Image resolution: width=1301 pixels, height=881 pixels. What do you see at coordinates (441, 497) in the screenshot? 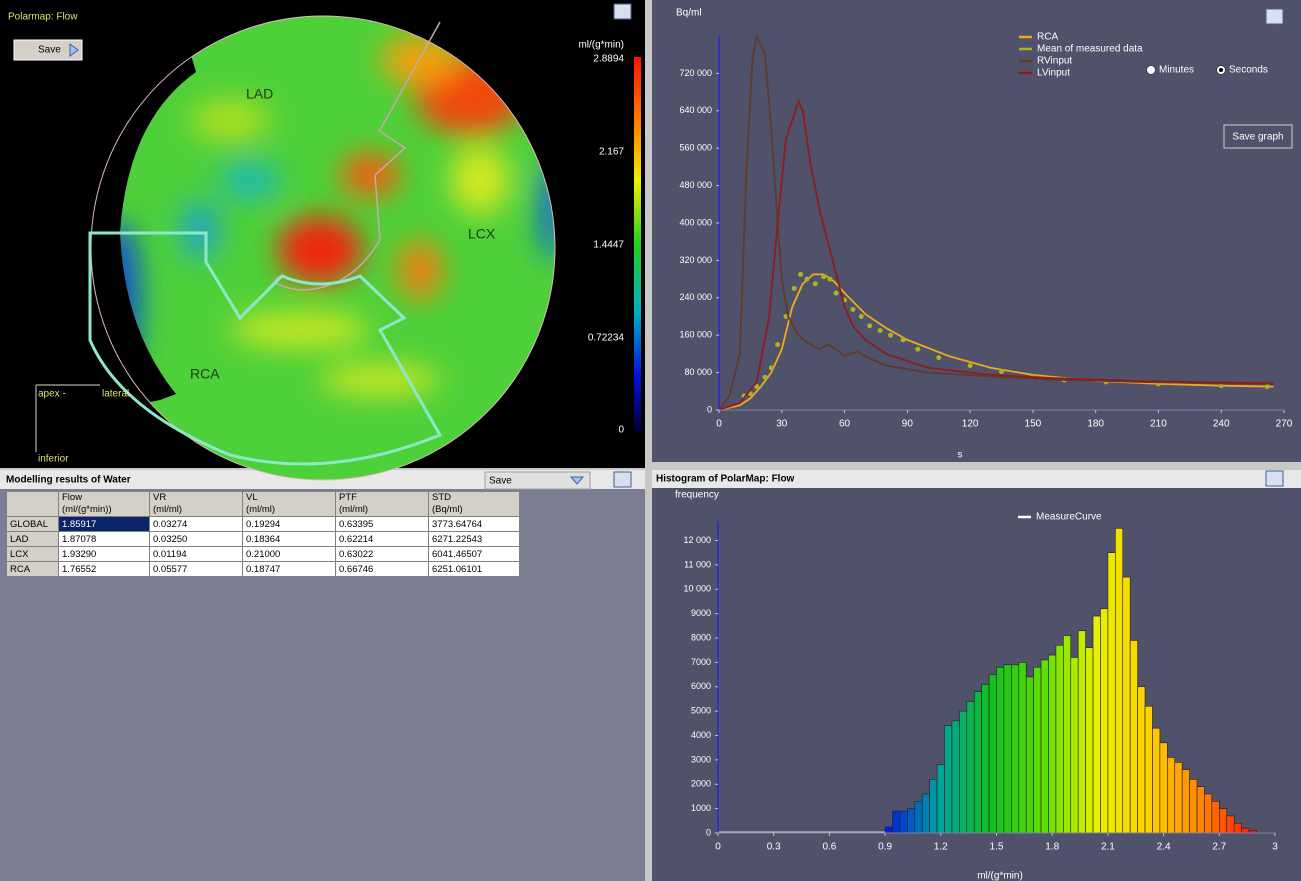
I see `column-name: STD` at bounding box center [441, 497].